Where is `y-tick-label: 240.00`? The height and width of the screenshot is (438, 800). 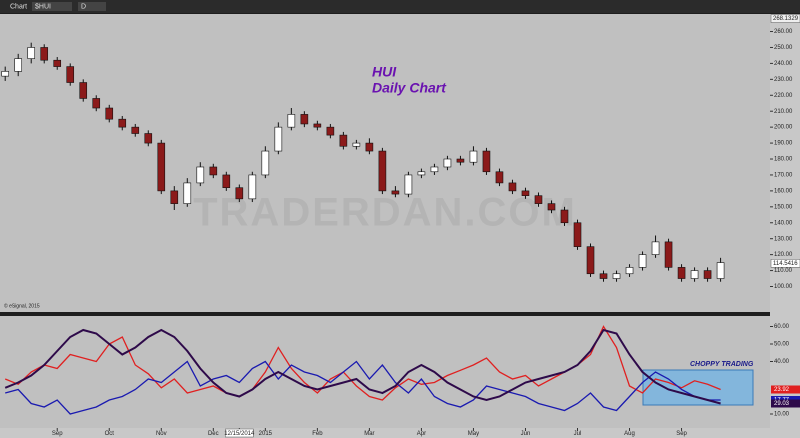 y-tick-label: 240.00 is located at coordinates (783, 64).